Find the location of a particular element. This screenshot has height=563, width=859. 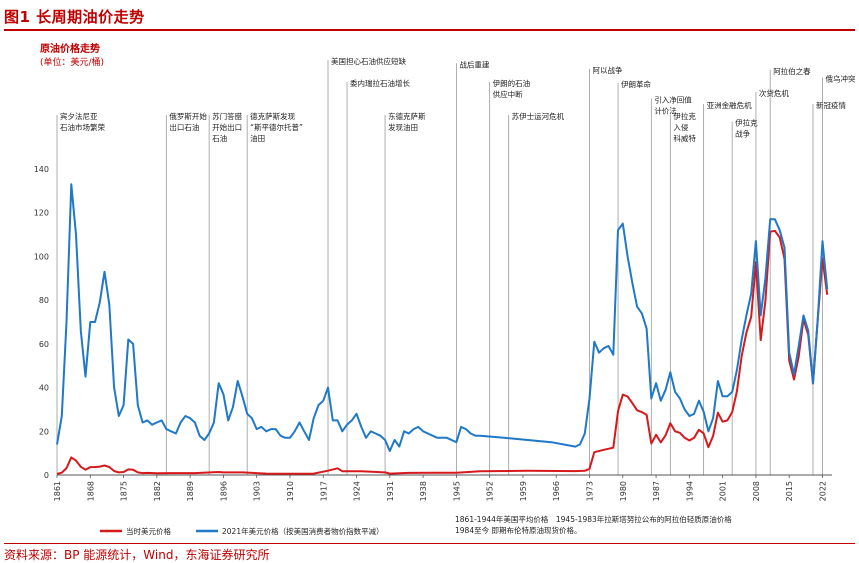

y-tick-label: 40 is located at coordinates (44, 388).